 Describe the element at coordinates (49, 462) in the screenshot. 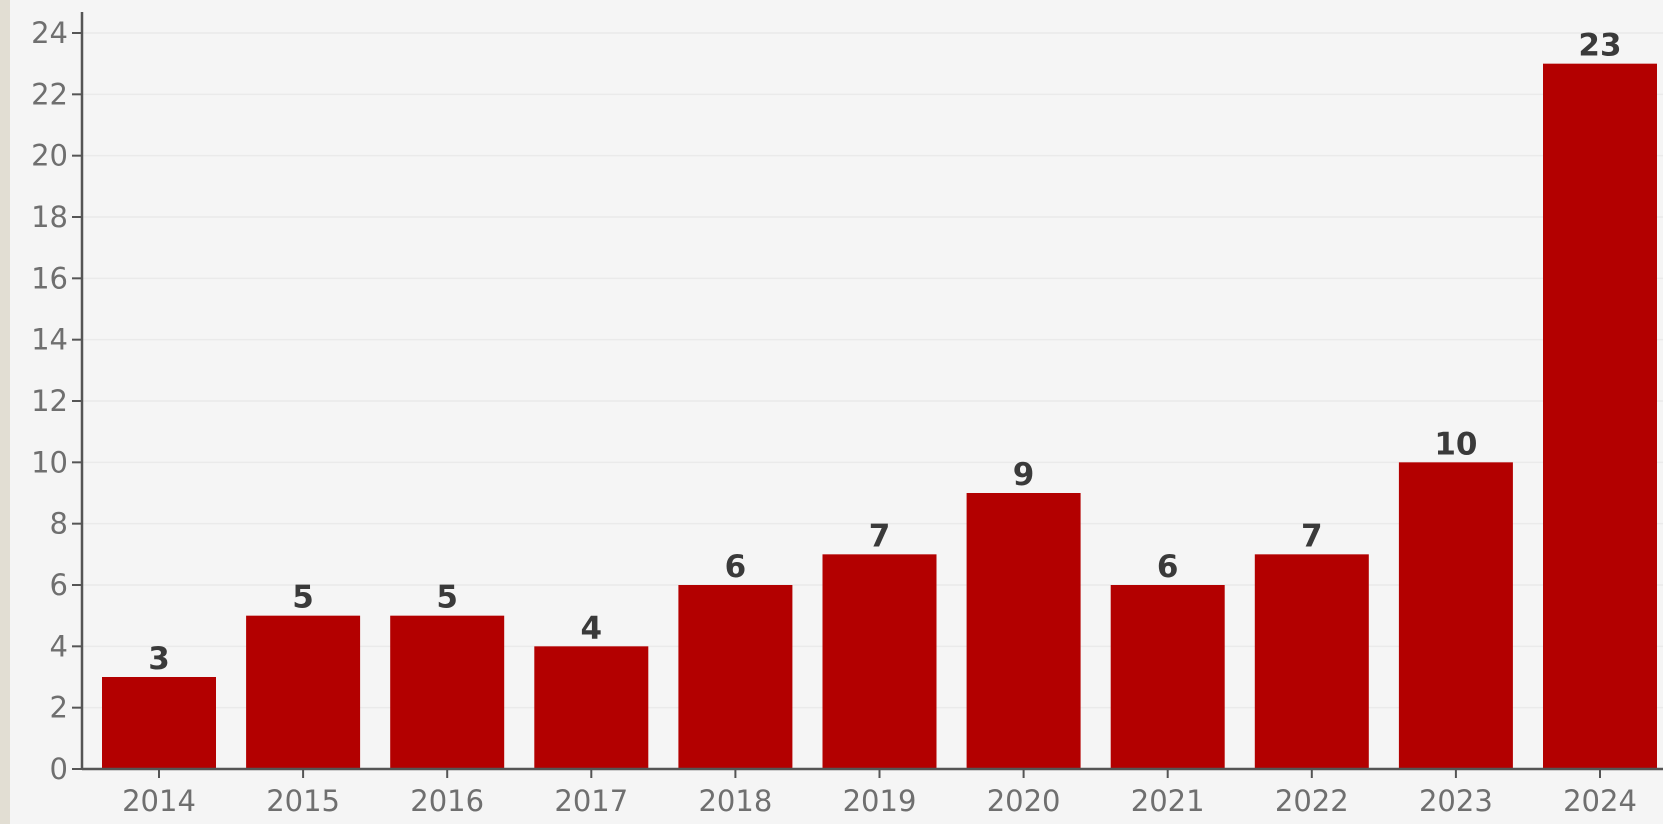

I see `y-tick-label: 10` at that location.